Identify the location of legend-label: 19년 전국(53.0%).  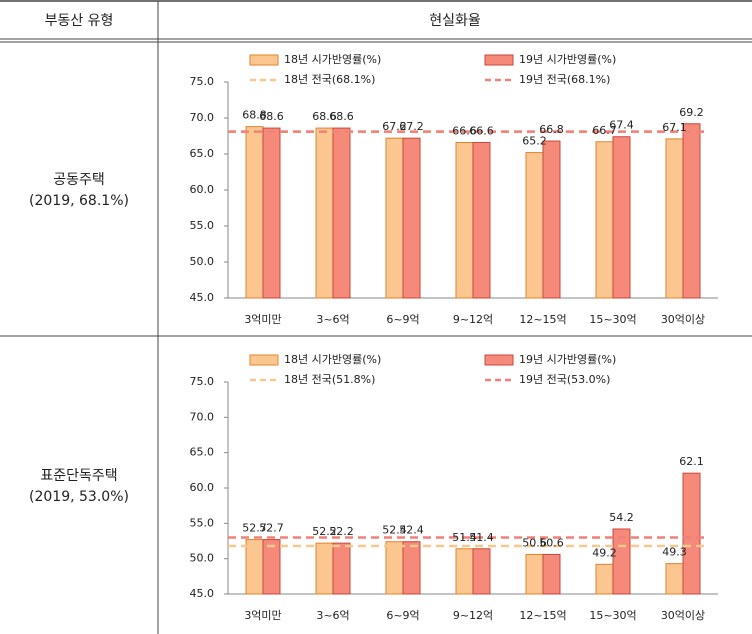
(564, 379).